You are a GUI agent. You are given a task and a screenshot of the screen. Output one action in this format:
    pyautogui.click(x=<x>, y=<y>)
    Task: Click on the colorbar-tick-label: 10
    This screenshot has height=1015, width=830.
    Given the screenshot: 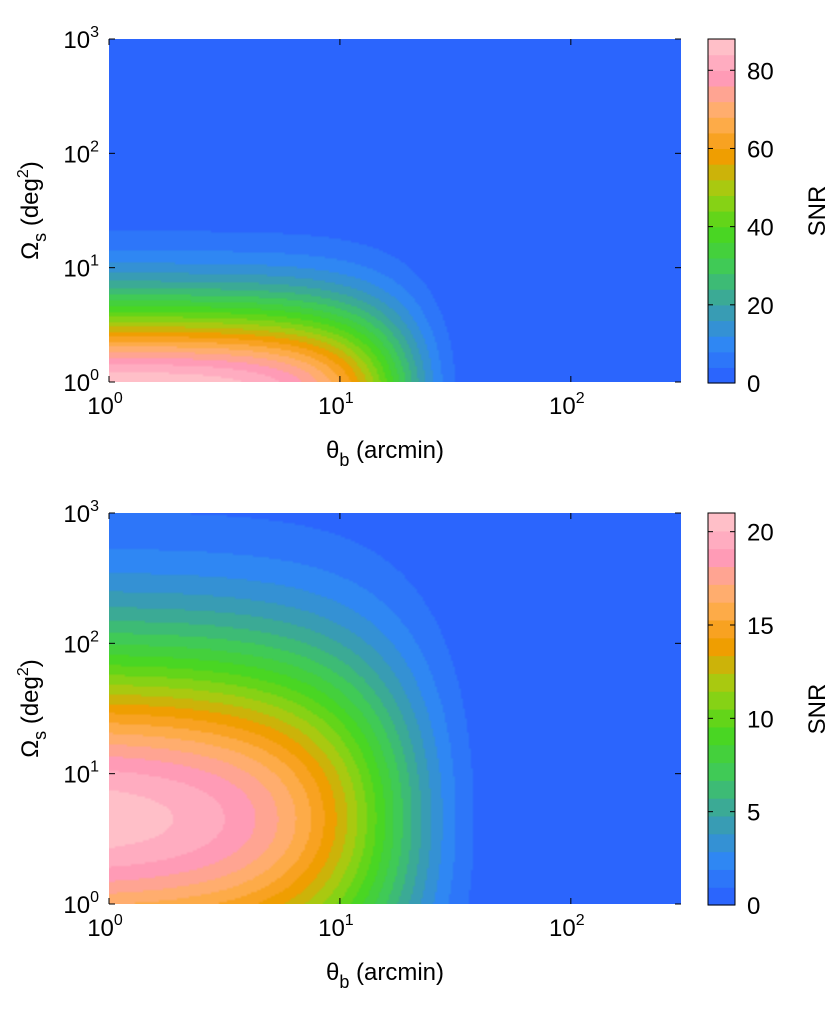 What is the action you would take?
    pyautogui.click(x=760, y=719)
    